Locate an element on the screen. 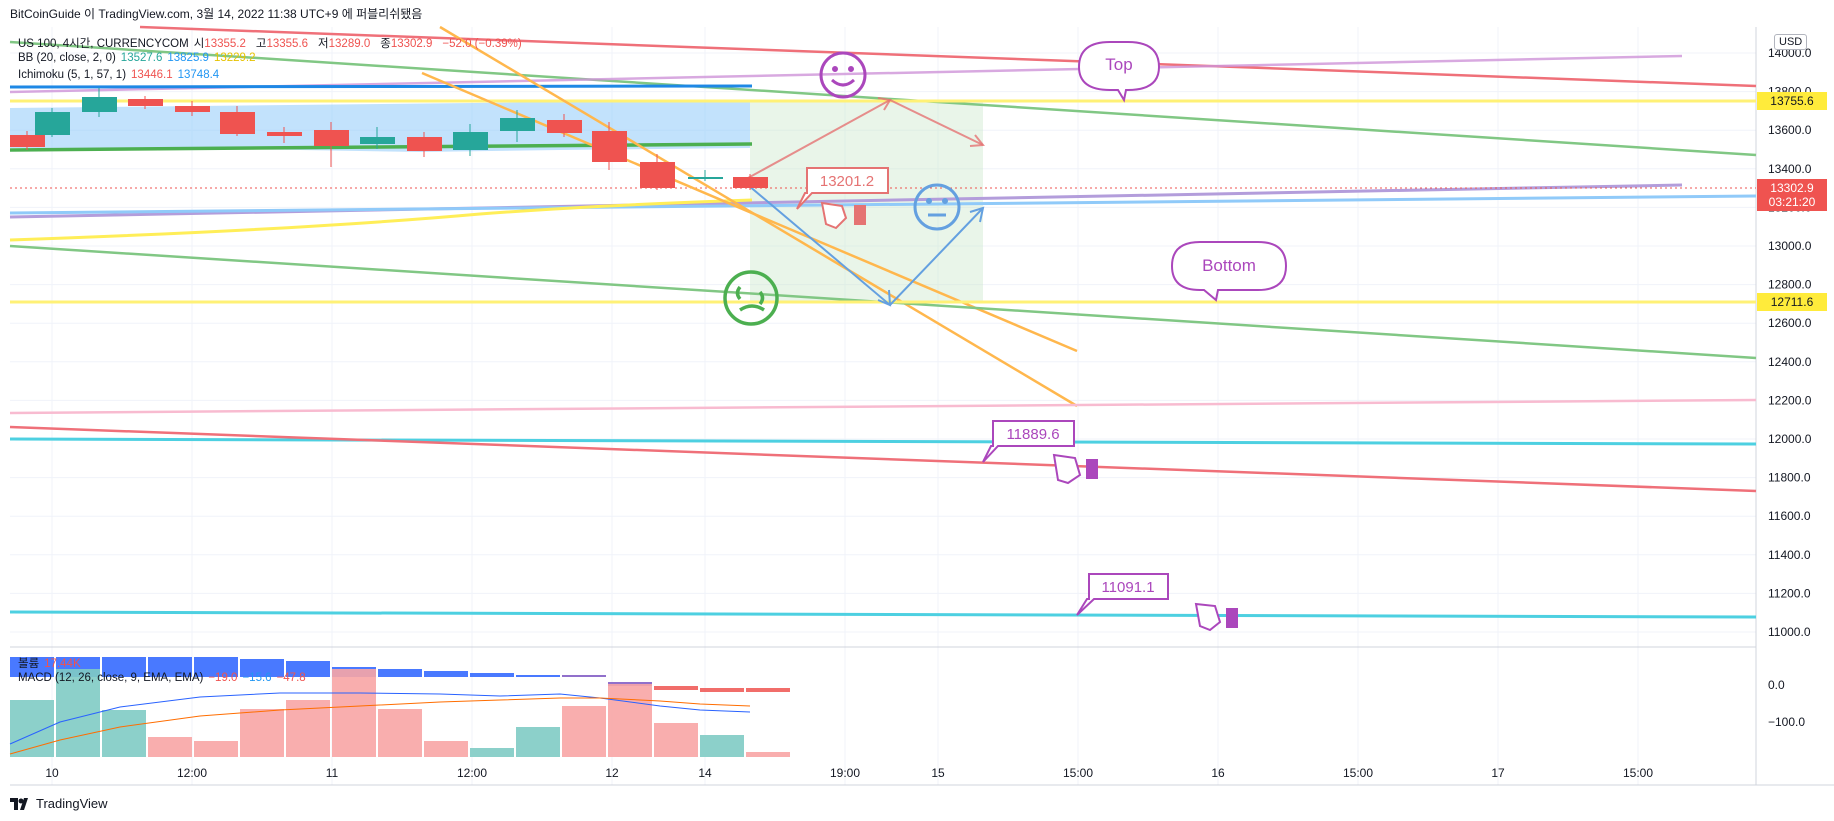  price-tick: 13400.0 is located at coordinates (1790, 169).